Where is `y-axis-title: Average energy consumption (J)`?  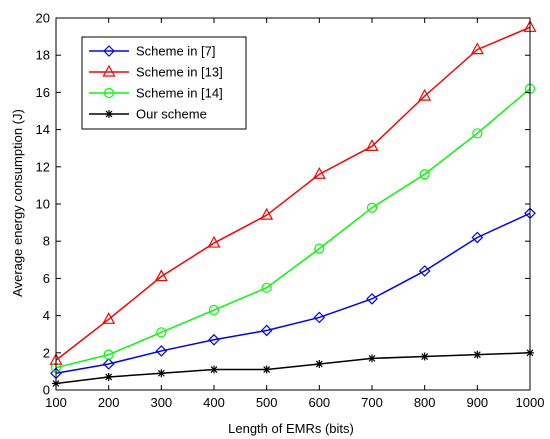
y-axis-title: Average energy consumption (J) is located at coordinates (17, 203).